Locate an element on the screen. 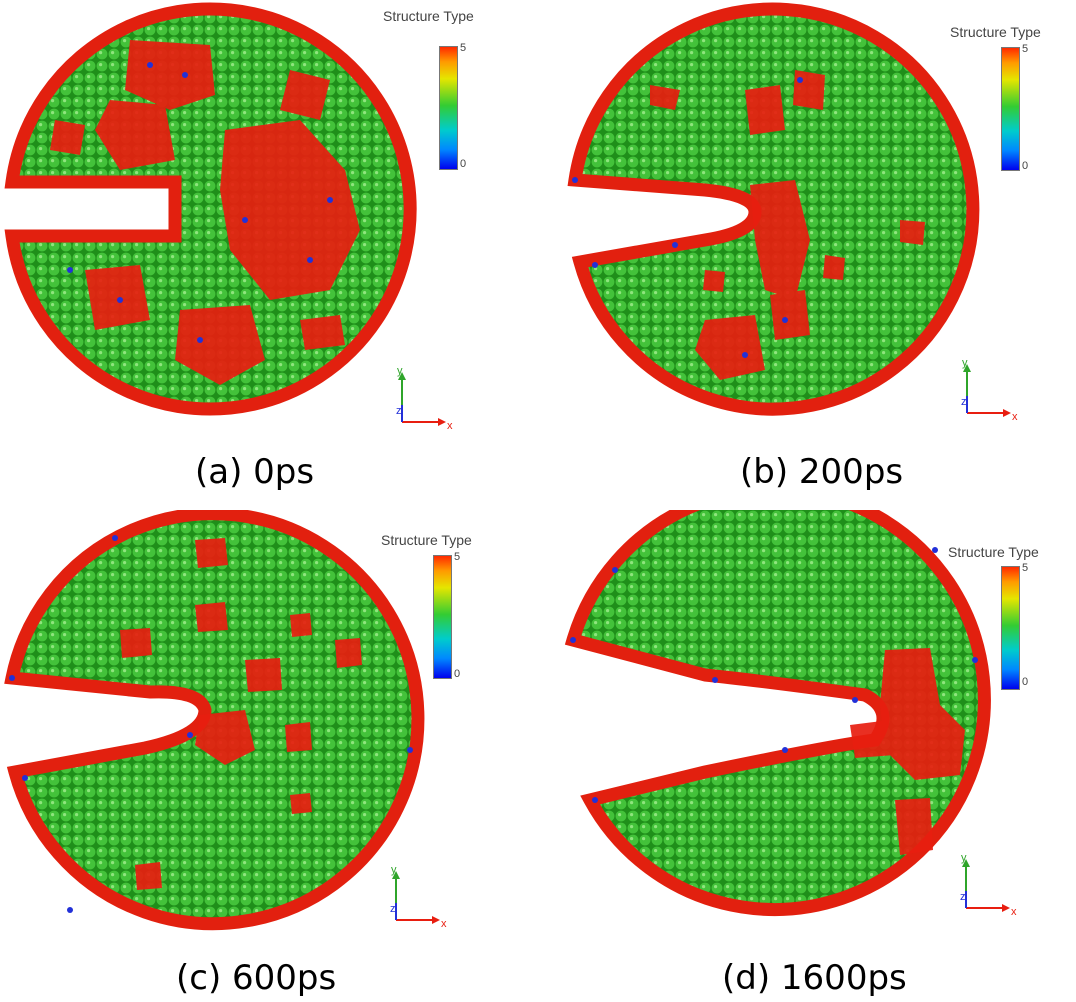 The image size is (1076, 1002). panel-a-caption: (a) 0ps is located at coordinates (255, 472).